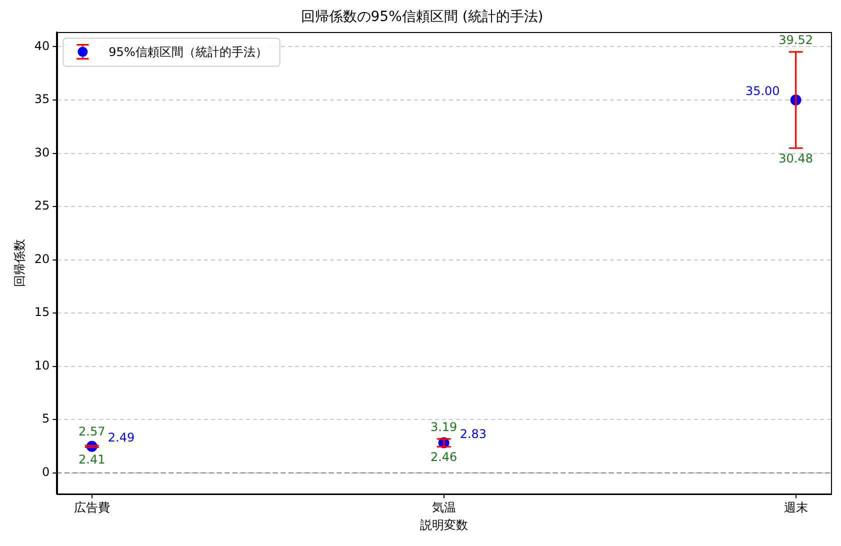 The height and width of the screenshot is (546, 841). What do you see at coordinates (422, 17) in the screenshot?
I see `chart-title: 回帰係数の95%信頼区間 (統計的手法)` at bounding box center [422, 17].